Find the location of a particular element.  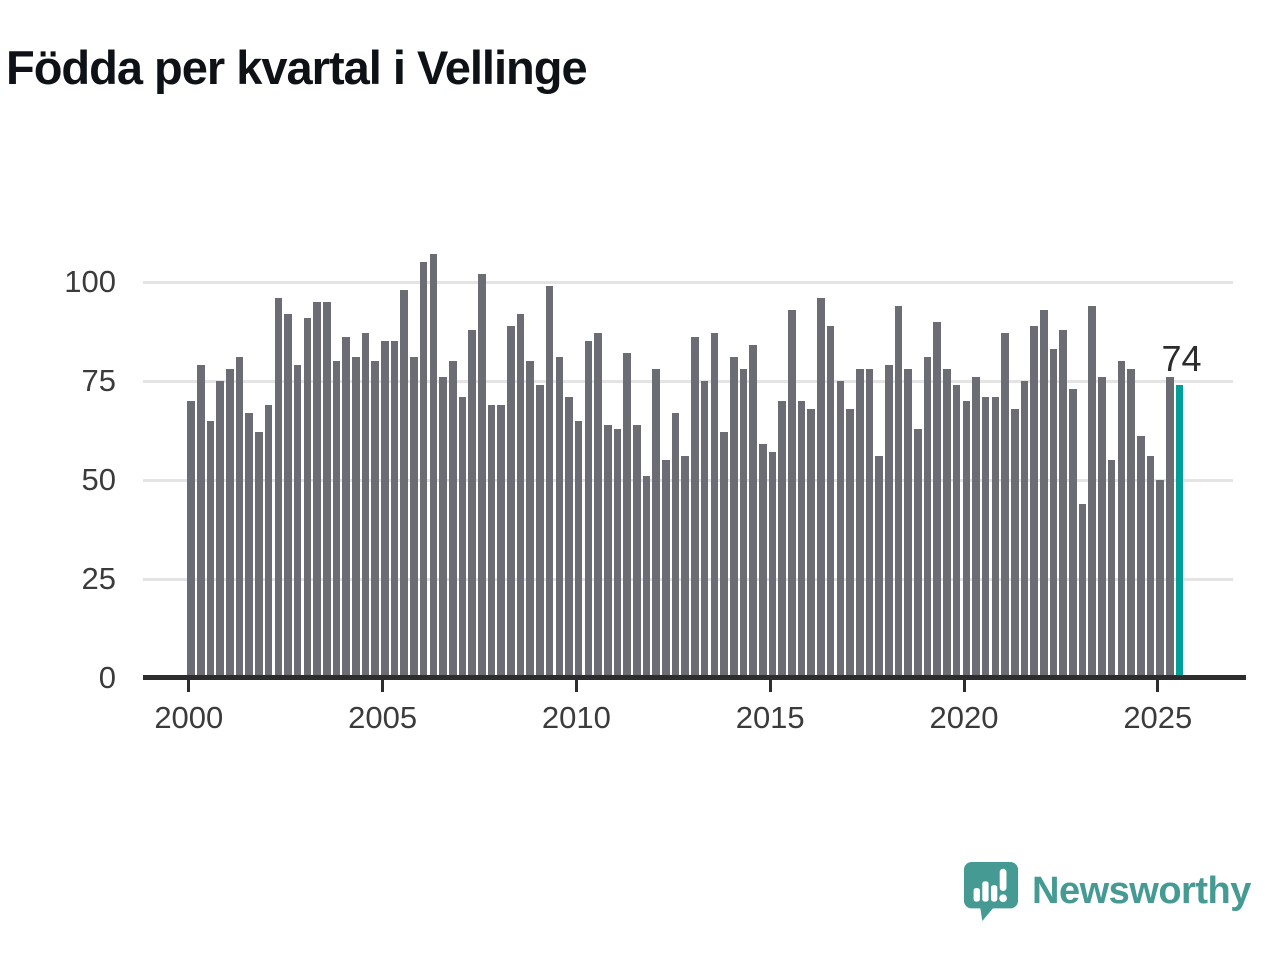

x-tick-label-2010: 2010 is located at coordinates (576, 717).